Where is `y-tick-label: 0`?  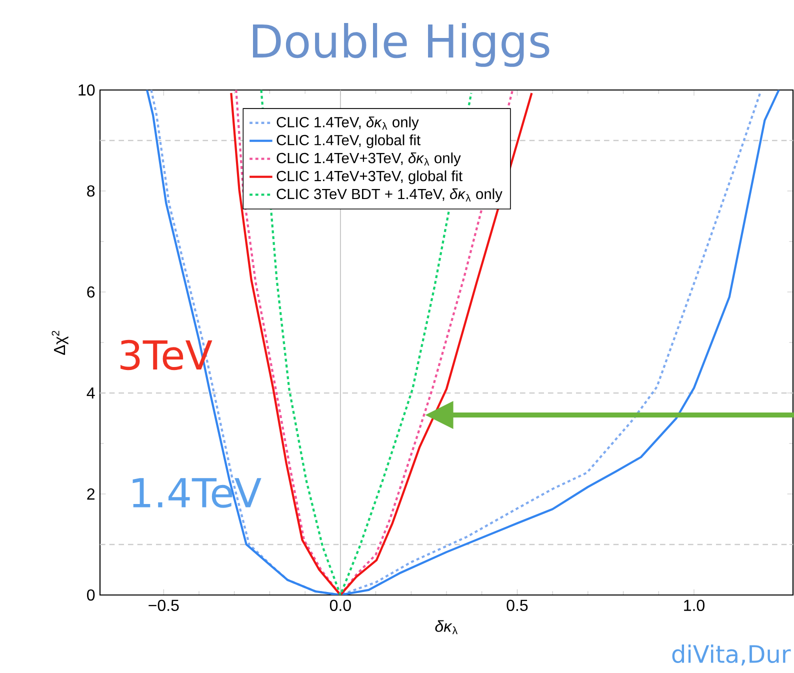
y-tick-label: 0 is located at coordinates (91, 595).